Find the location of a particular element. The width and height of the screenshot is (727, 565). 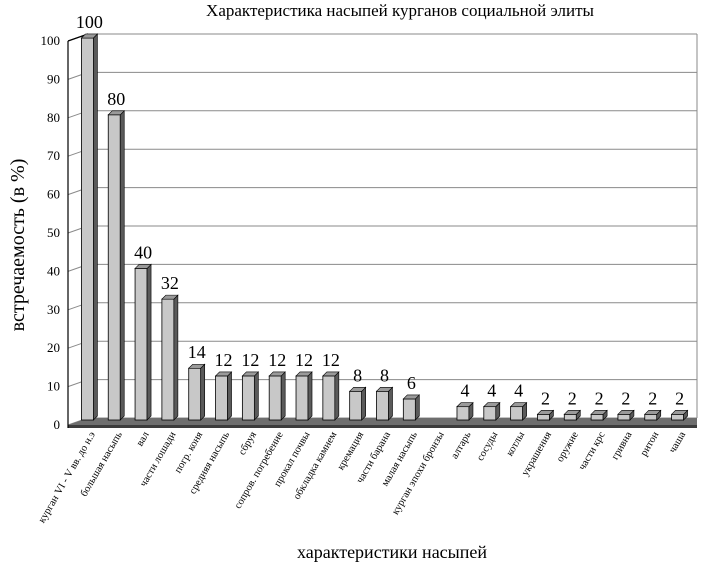

category-label: сопров. погребение is located at coordinates (259, 470).